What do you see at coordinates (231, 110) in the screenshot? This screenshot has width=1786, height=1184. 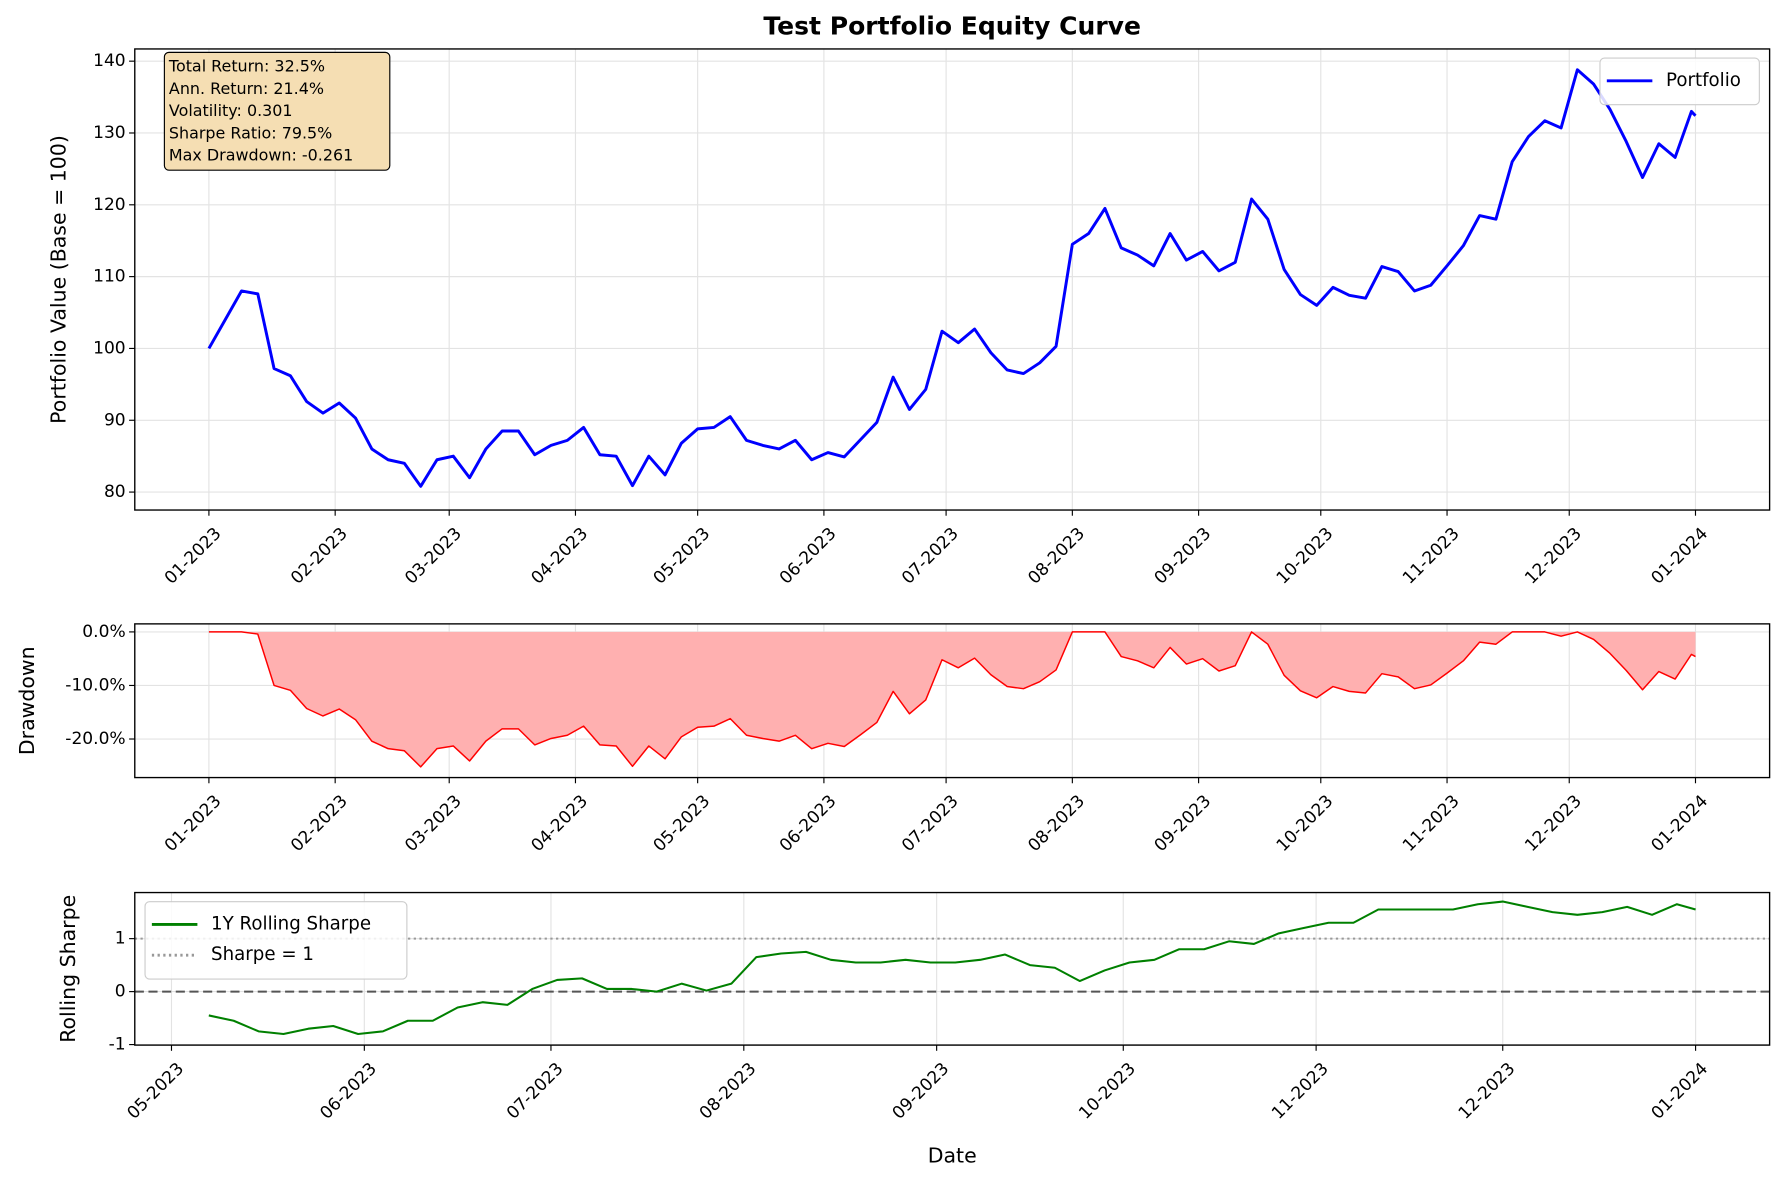 I see `annotation-text: Volatility: 0.301` at bounding box center [231, 110].